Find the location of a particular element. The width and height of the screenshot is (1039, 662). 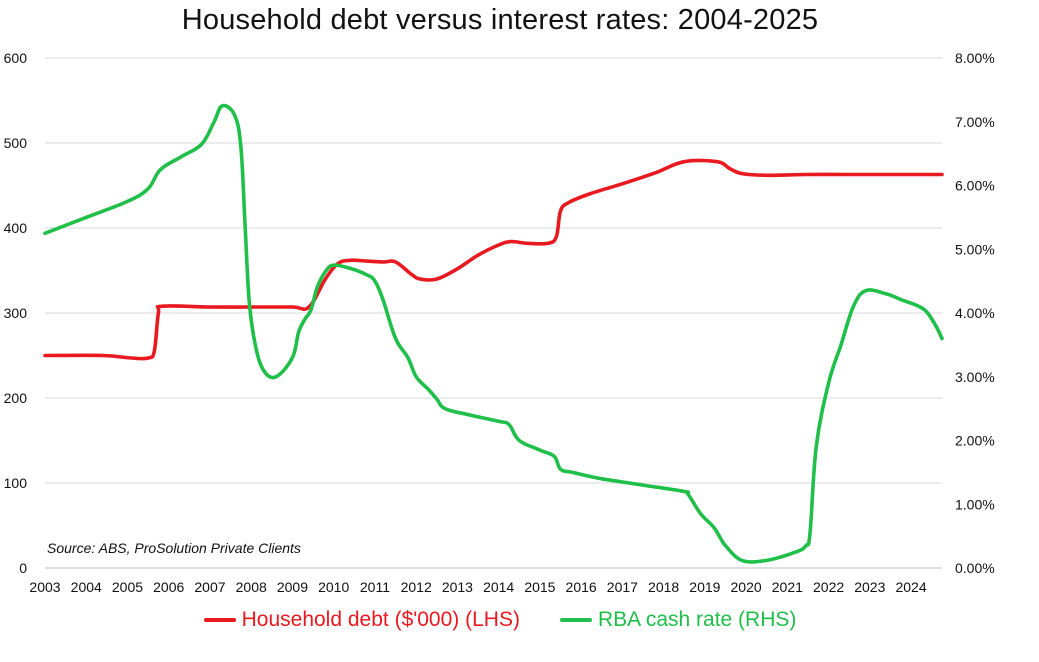

x-tick-label: 2022 is located at coordinates (828, 587).